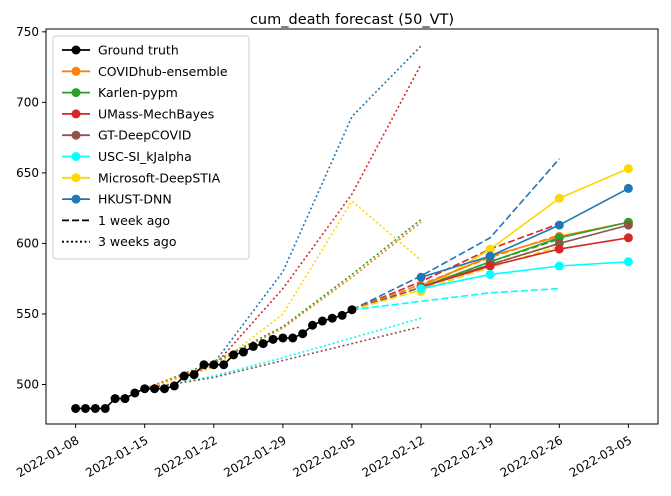 The height and width of the screenshot is (496, 671). What do you see at coordinates (31, 208) in the screenshot?
I see `y-axis: 500 550 600 650 700 750` at bounding box center [31, 208].